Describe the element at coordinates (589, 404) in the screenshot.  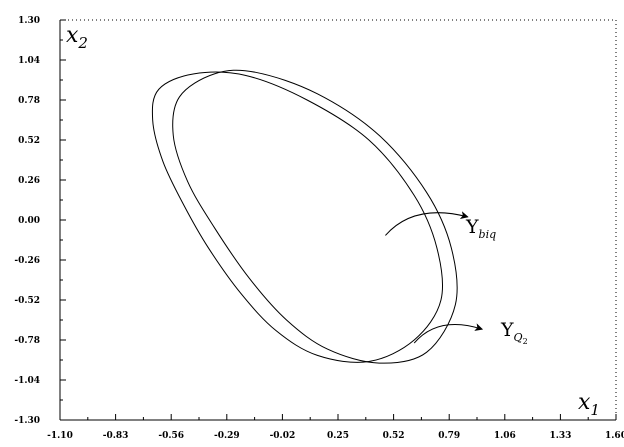
I see `x-axis-label: x1` at that location.